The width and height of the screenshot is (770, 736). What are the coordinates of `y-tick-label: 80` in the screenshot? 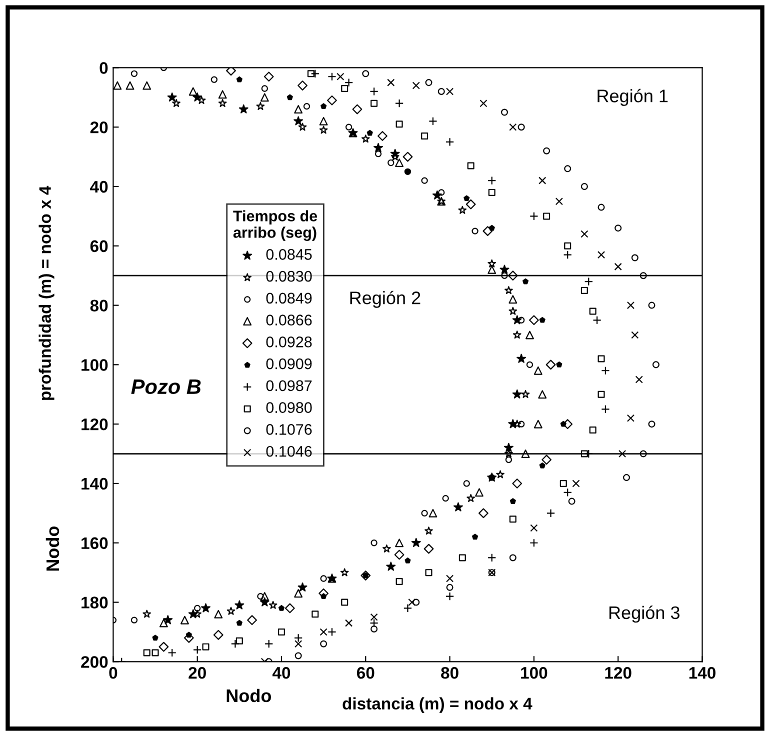 It's located at (99, 306).